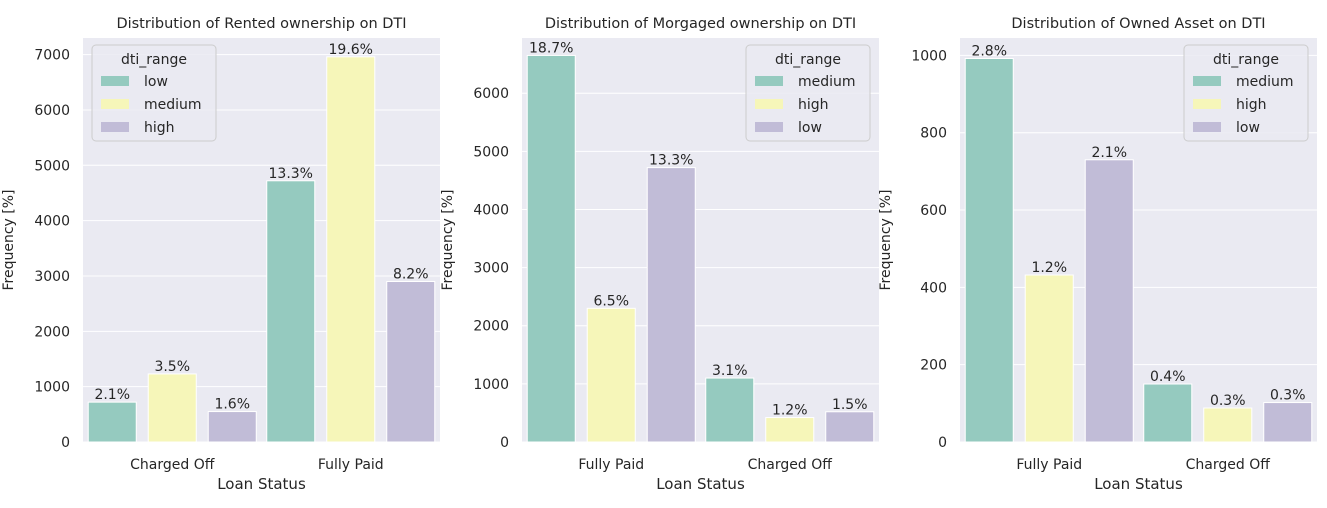  Describe the element at coordinates (1138, 24) in the screenshot. I see `chart-title: Distribution of Owned Asset on DTI` at that location.